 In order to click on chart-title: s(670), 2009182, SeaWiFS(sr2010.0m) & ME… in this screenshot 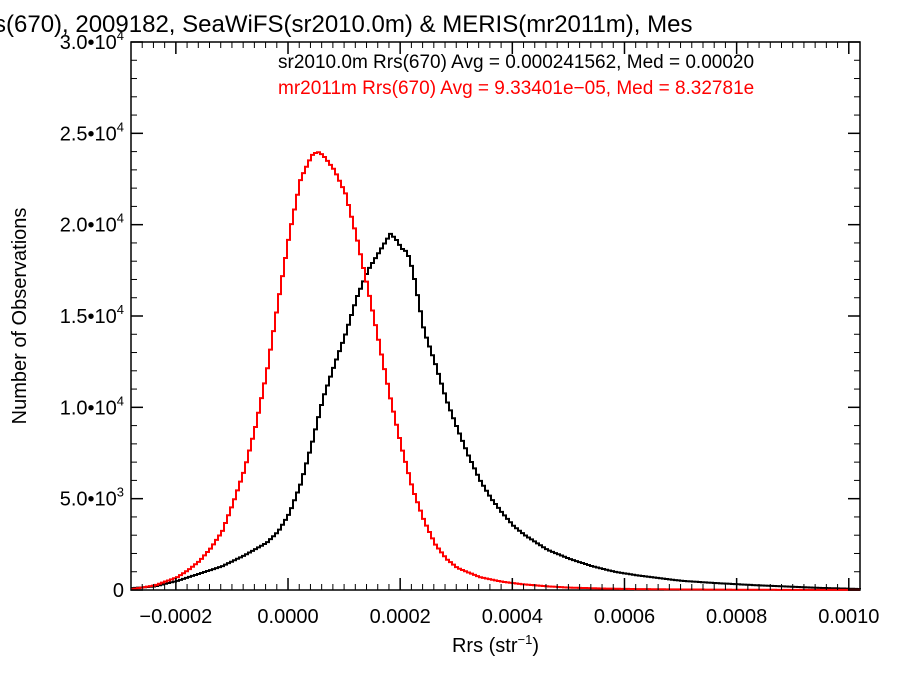, I will do `click(346, 24)`.